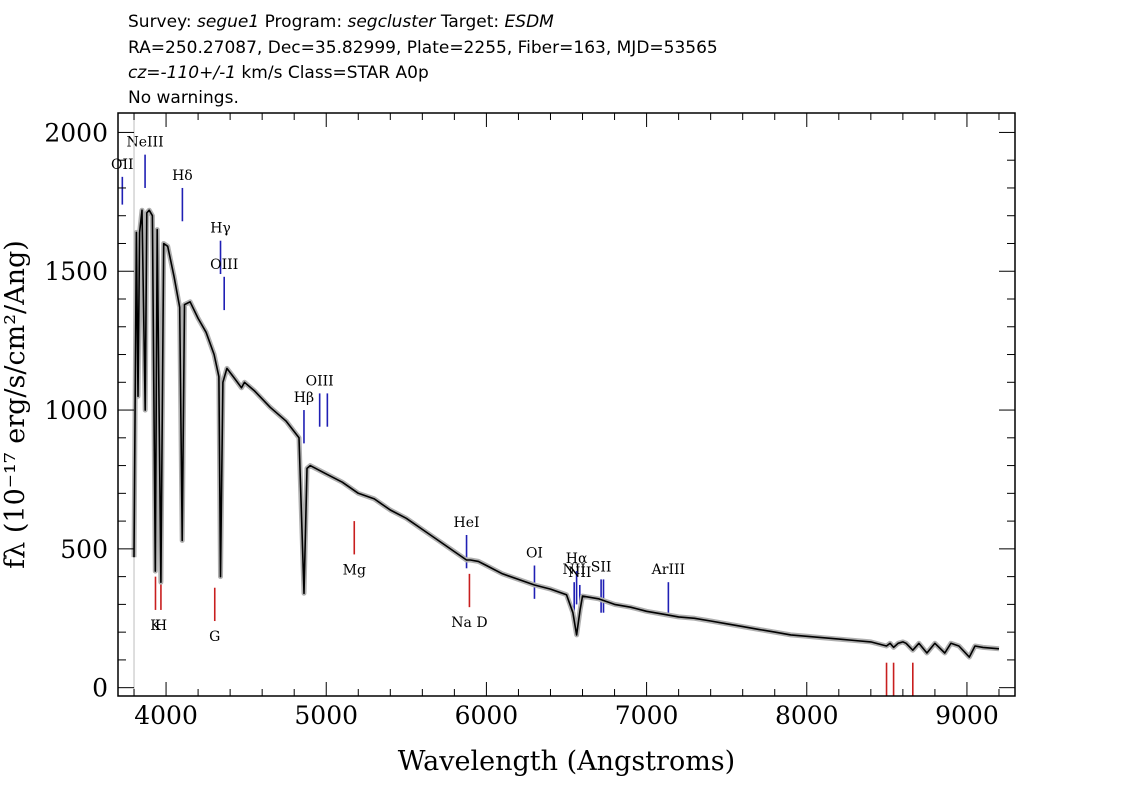  What do you see at coordinates (469, 623) in the screenshot?
I see `absorption-line-label: Na D` at bounding box center [469, 623].